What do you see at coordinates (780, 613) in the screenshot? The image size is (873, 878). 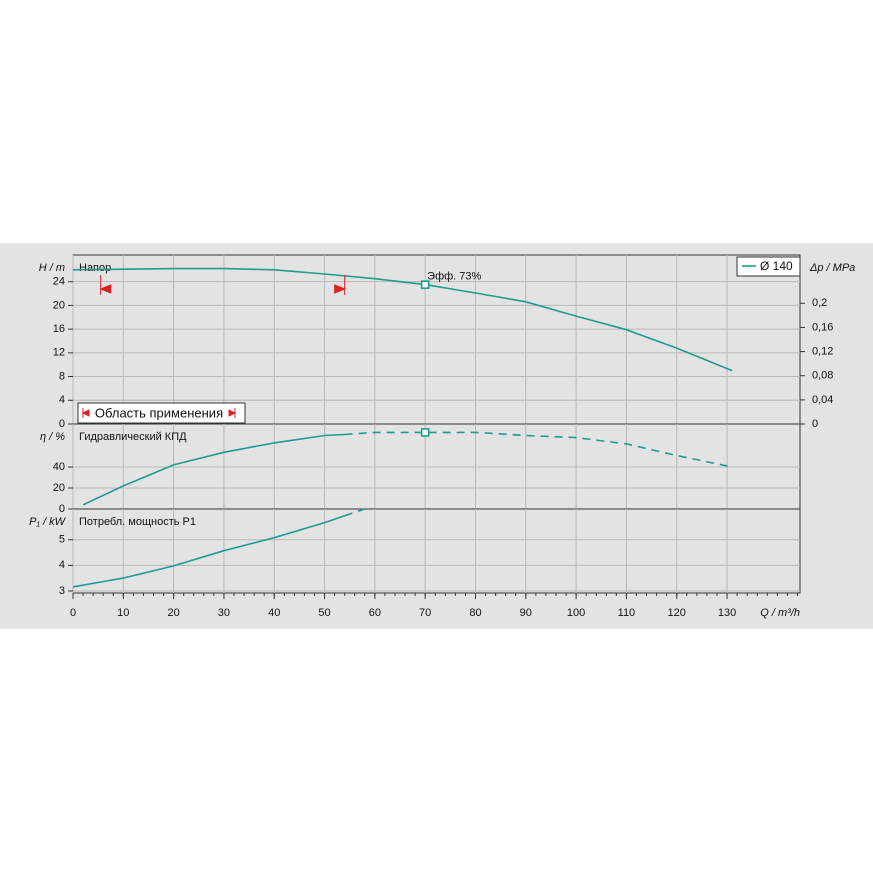 I see `x-axis-label: Q / m³/h` at bounding box center [780, 613].